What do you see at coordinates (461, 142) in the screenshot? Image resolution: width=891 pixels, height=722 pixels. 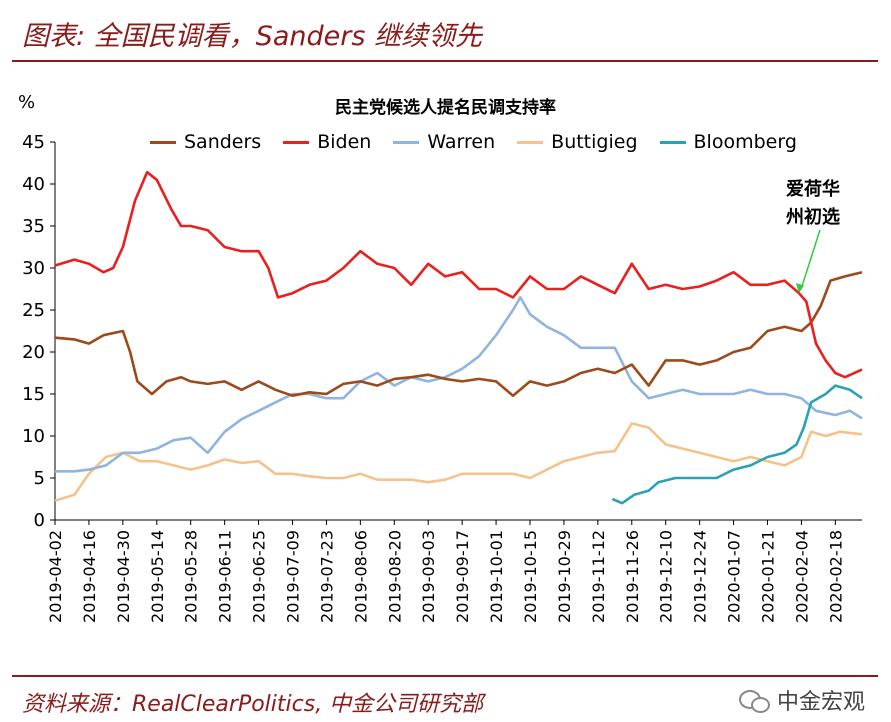 I see `legend-label: Warren` at bounding box center [461, 142].